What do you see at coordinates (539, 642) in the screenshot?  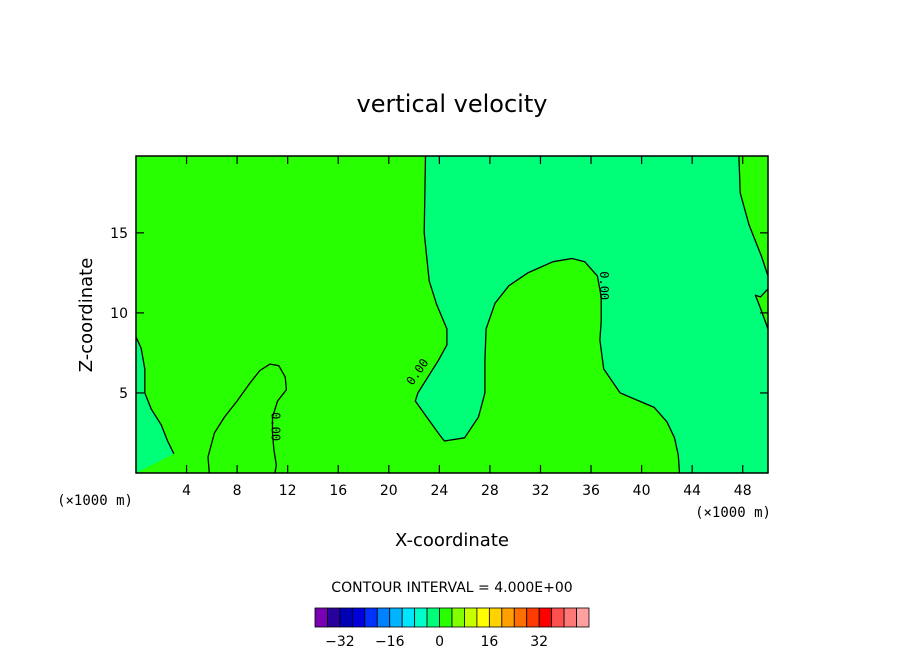 I see `colorbar-tick-label: 32` at bounding box center [539, 642].